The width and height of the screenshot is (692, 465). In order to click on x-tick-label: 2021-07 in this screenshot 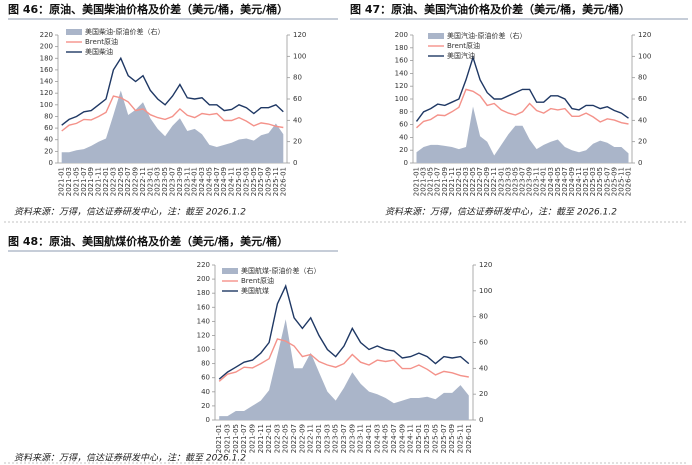, I will do `click(244, 438)`.